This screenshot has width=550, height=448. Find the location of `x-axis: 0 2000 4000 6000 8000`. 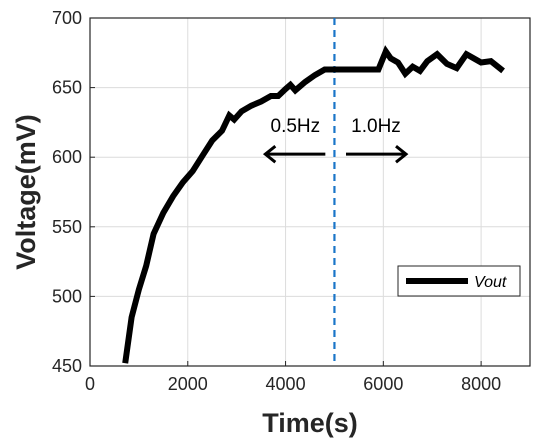

x-axis: 0 2000 4000 6000 8000 is located at coordinates (293, 377).